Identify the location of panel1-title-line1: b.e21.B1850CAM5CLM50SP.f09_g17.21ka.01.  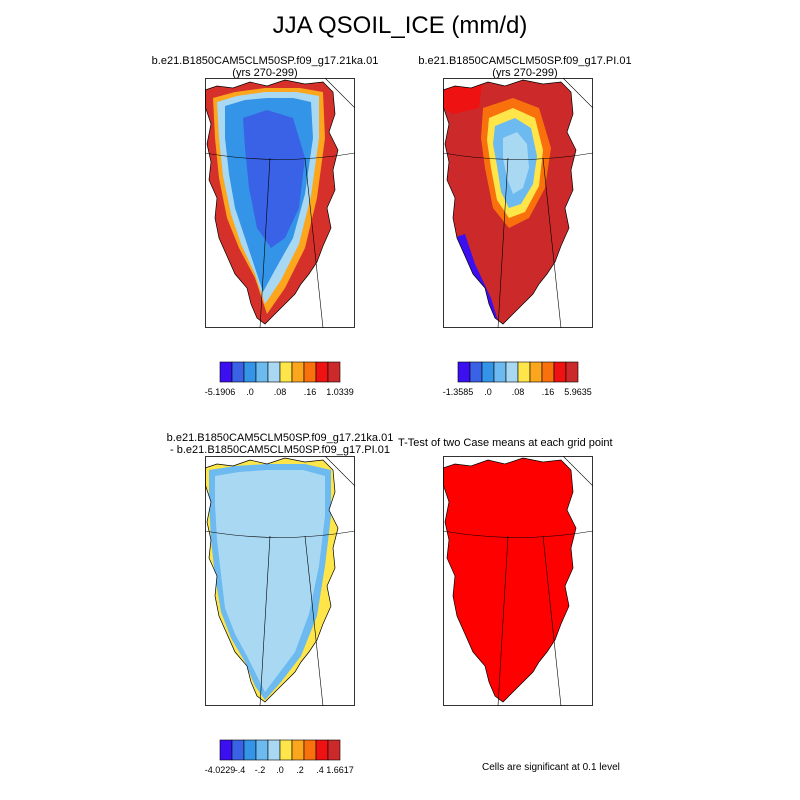
(265, 61).